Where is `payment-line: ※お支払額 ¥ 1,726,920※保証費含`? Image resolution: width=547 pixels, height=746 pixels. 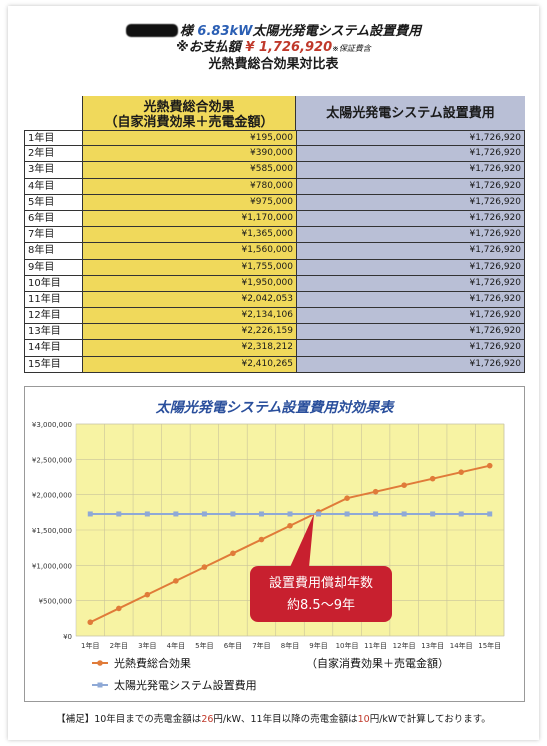
payment-line: ※お支払額 ¥ 1,726,920※保証費含 is located at coordinates (273, 48).